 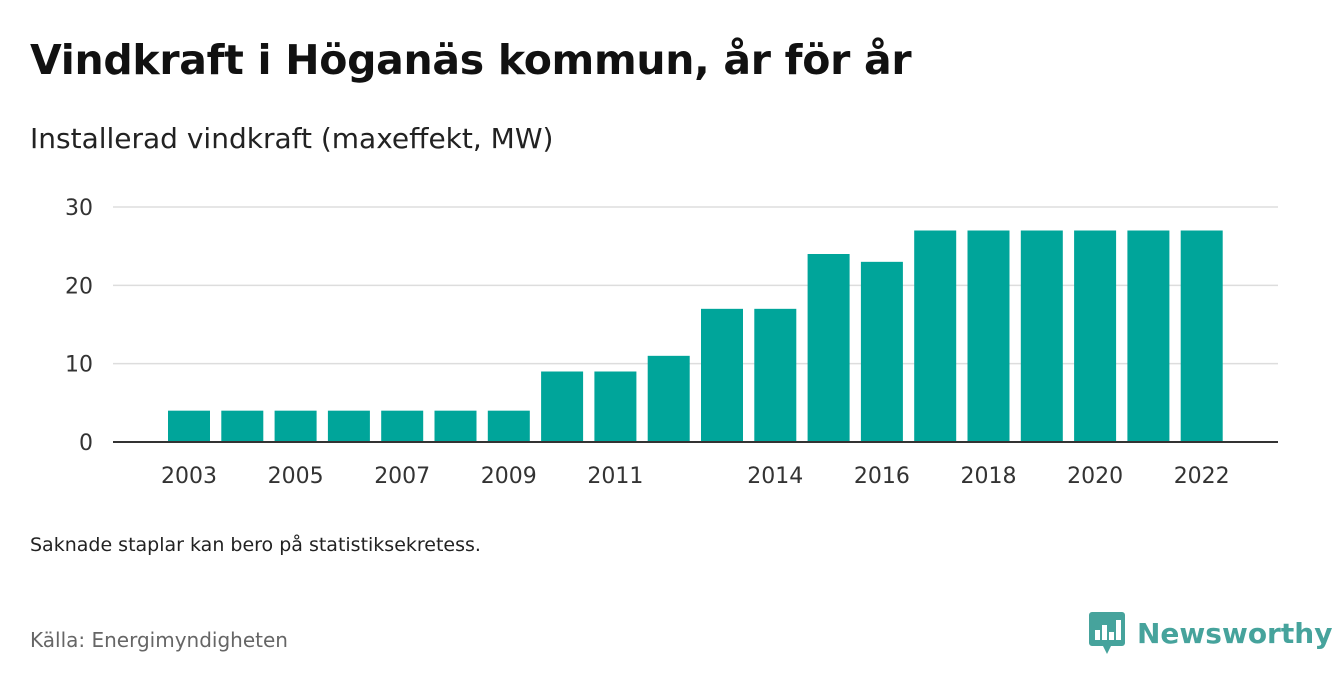 What do you see at coordinates (79, 326) in the screenshot?
I see `y-axis-labels: 0 10 20 30` at bounding box center [79, 326].